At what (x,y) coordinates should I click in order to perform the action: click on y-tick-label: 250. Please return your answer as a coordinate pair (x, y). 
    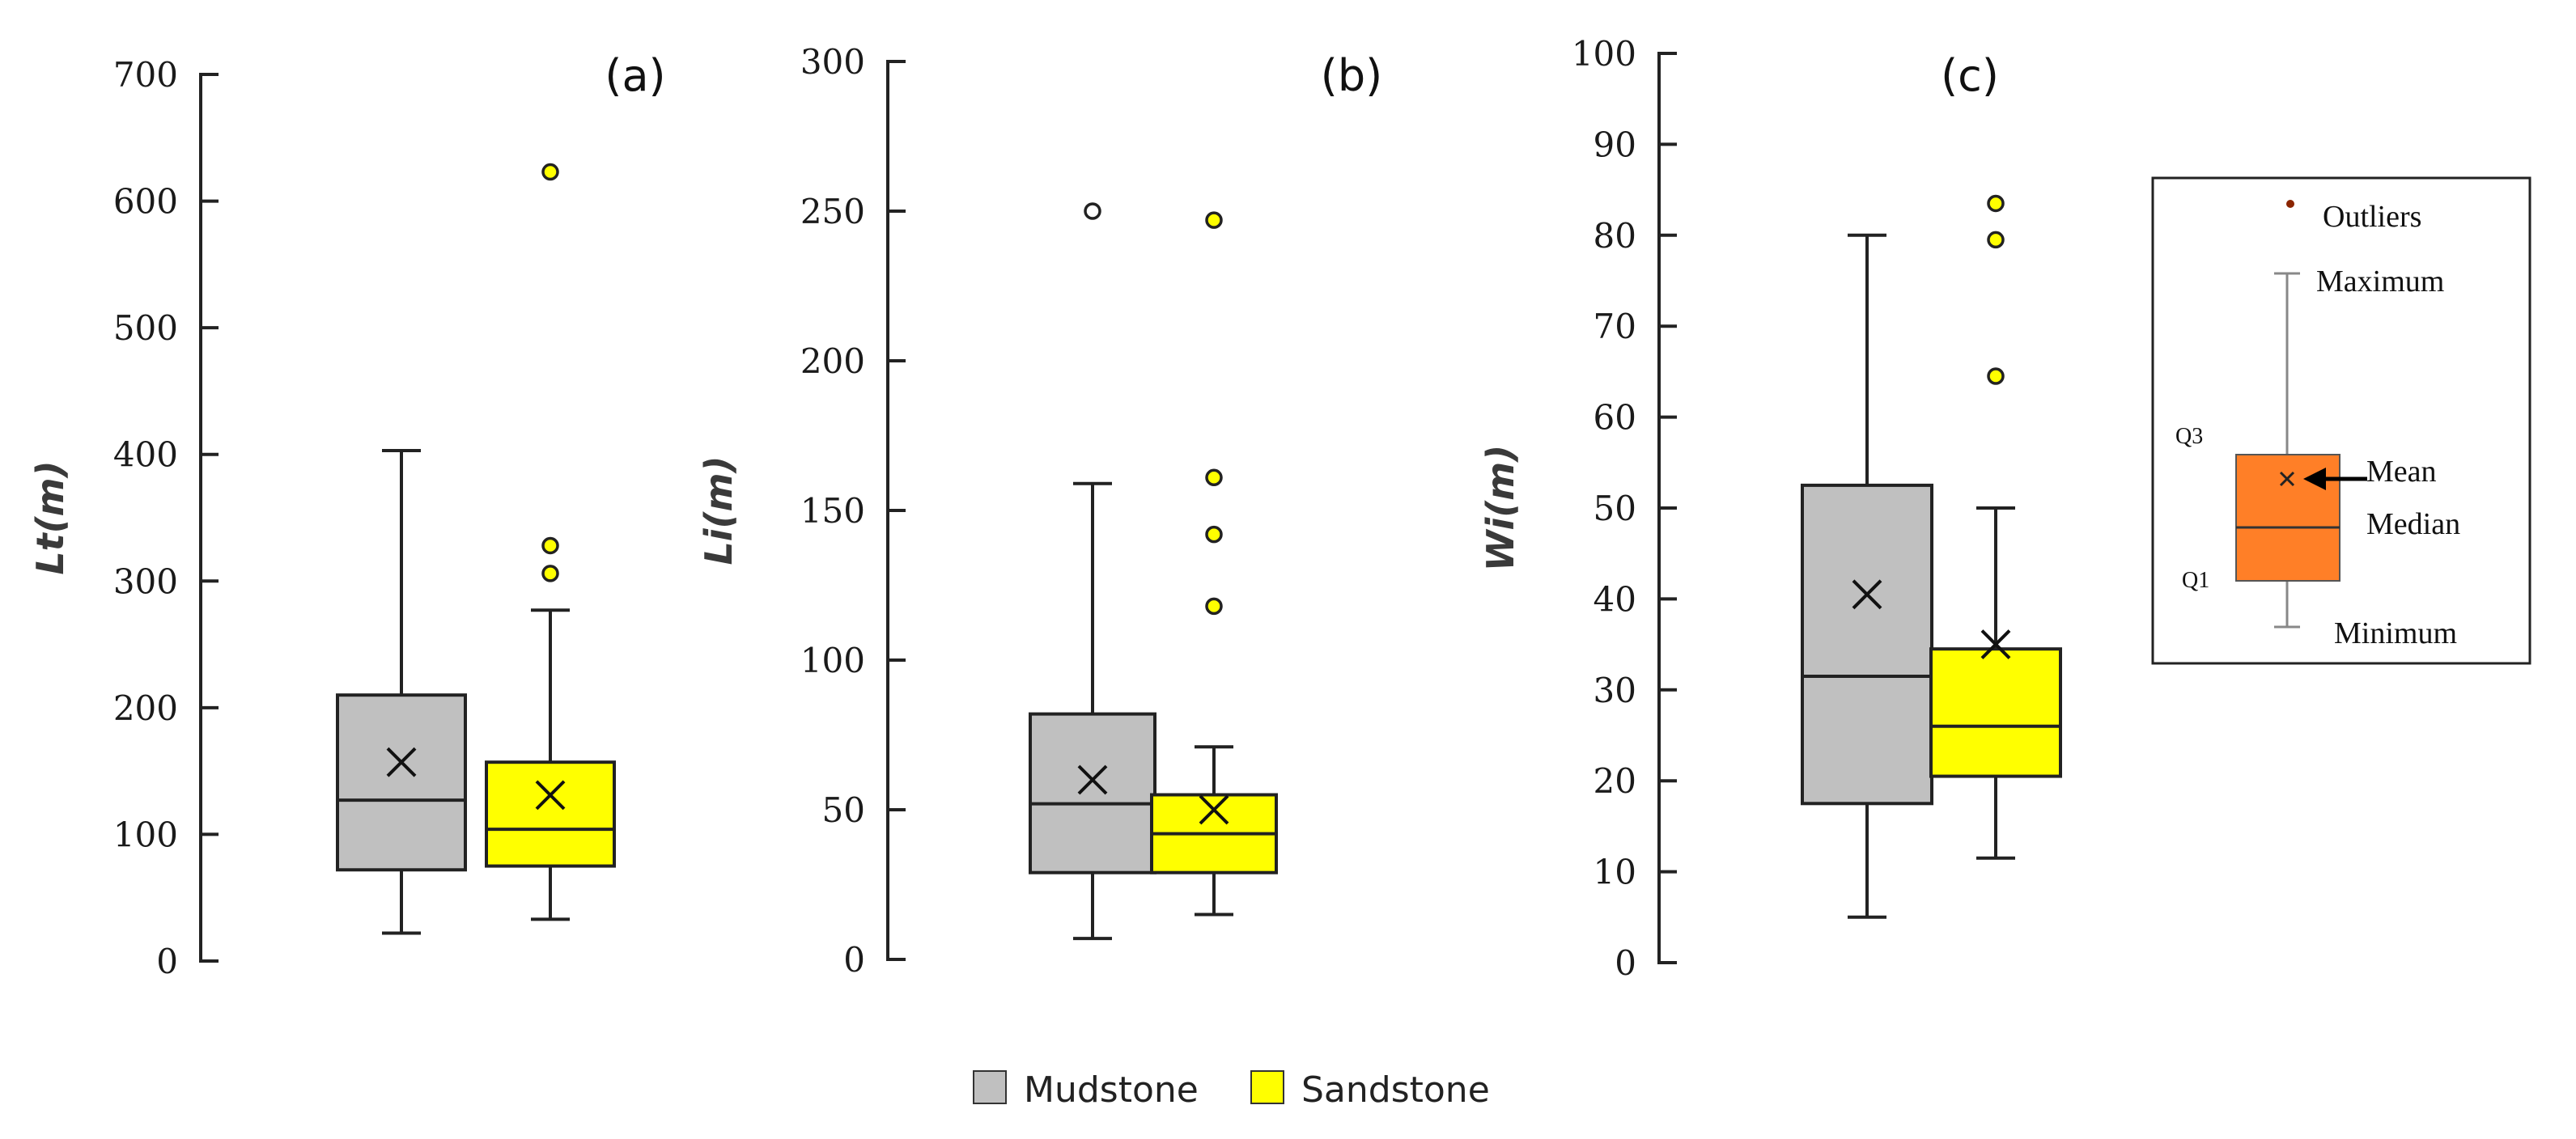
    Looking at the image, I should click on (832, 211).